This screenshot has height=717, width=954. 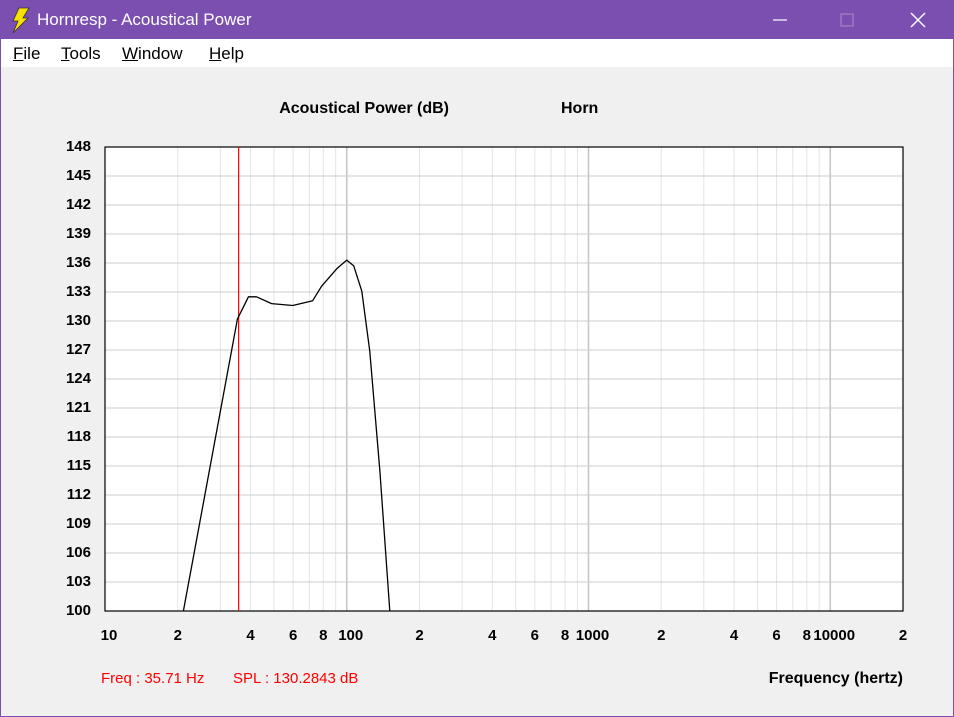 What do you see at coordinates (78, 320) in the screenshot?
I see `y-tick-label: 130` at bounding box center [78, 320].